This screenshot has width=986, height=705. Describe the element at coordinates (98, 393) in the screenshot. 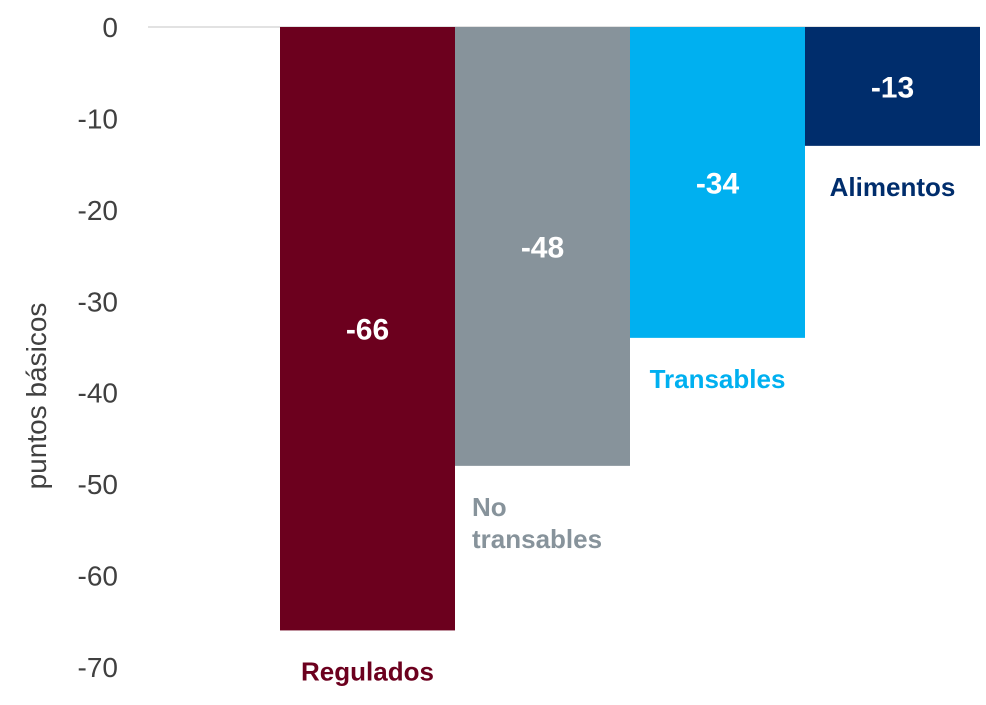

I see `y-tick-label: -40` at that location.